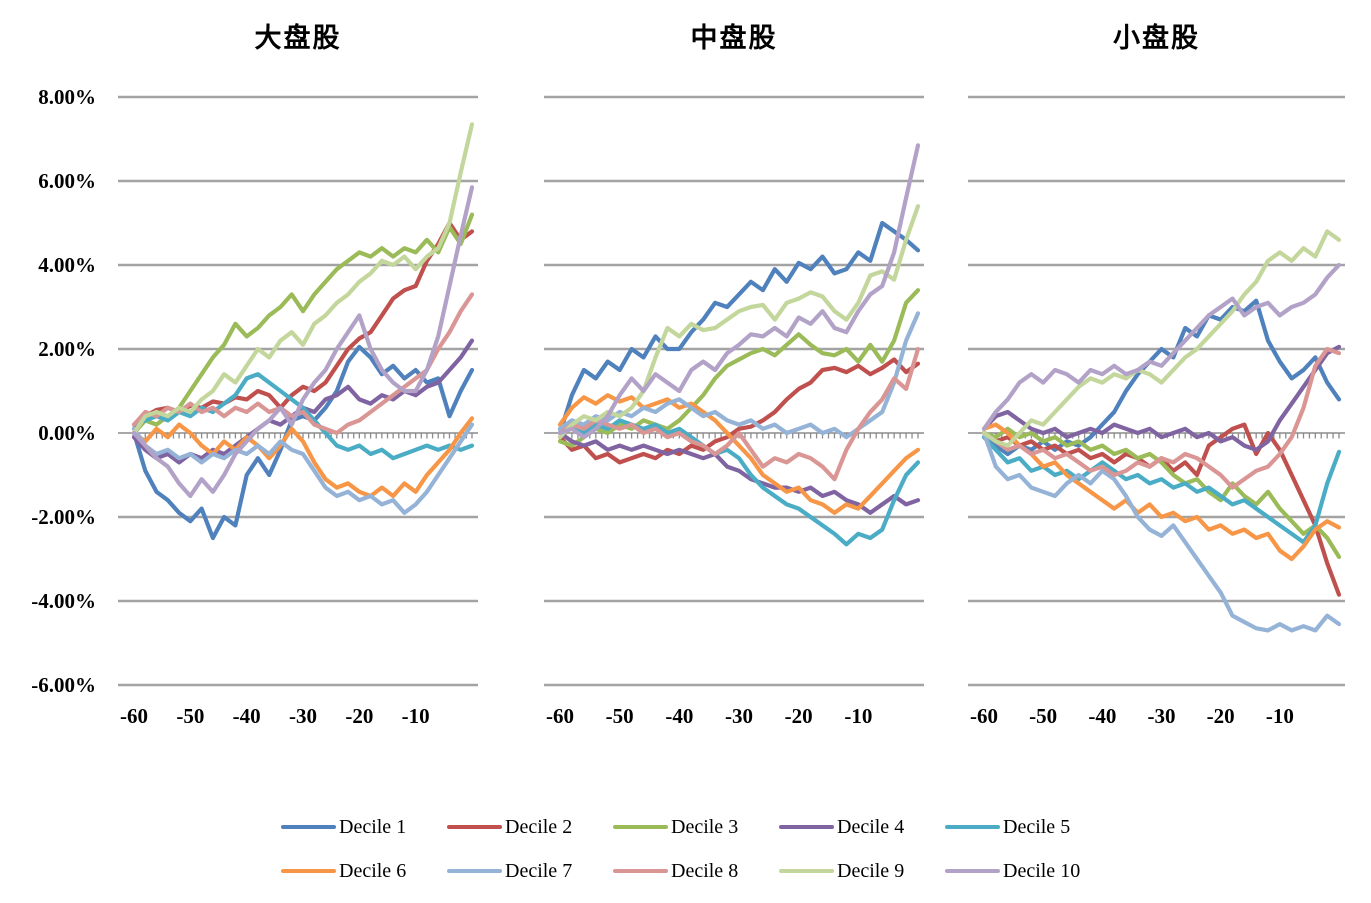 This screenshot has height=903, width=1371. Describe the element at coordinates (298, 38) in the screenshot. I see `panel-title-large-cap: 大盘股` at that location.